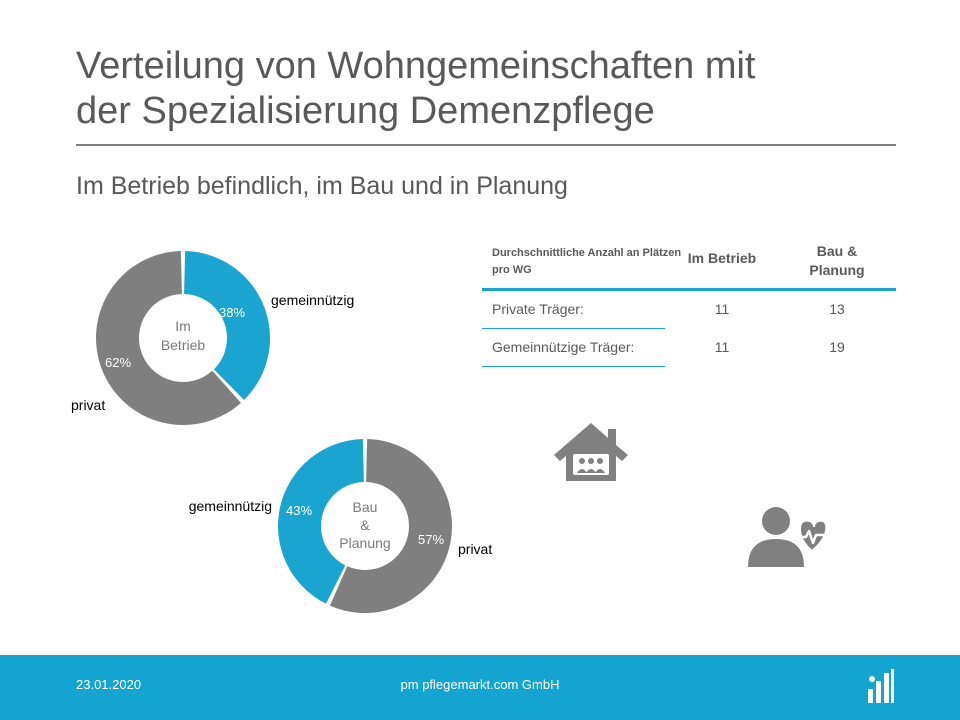 The width and height of the screenshot is (960, 720). What do you see at coordinates (881, 686) in the screenshot?
I see `pflegemarkt-logo-icon` at bounding box center [881, 686].